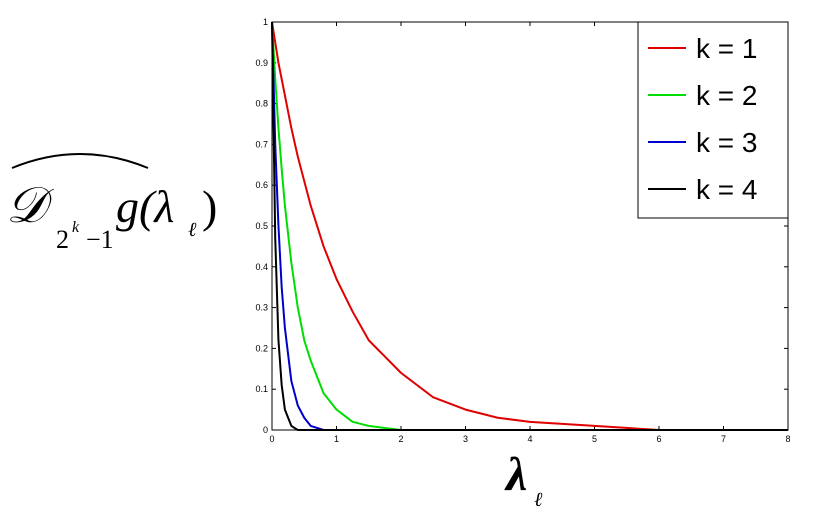  Describe the element at coordinates (726, 189) in the screenshot. I see `legend-label: k = 4` at that location.